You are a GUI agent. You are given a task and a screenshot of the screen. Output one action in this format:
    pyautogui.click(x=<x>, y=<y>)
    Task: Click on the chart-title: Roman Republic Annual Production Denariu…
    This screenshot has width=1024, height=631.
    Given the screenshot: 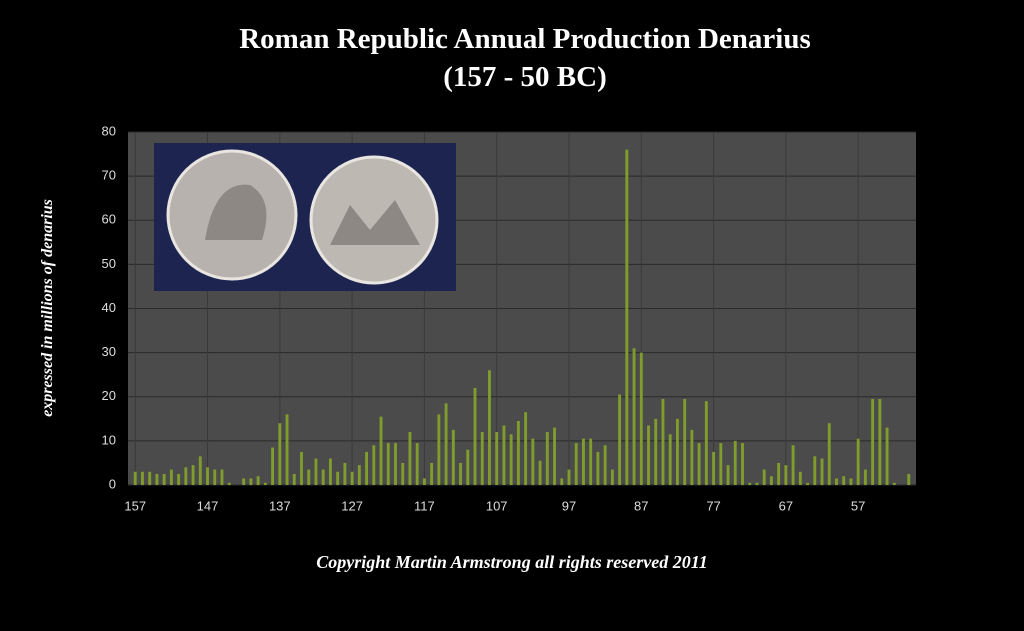 What is the action you would take?
    pyautogui.click(x=525, y=39)
    